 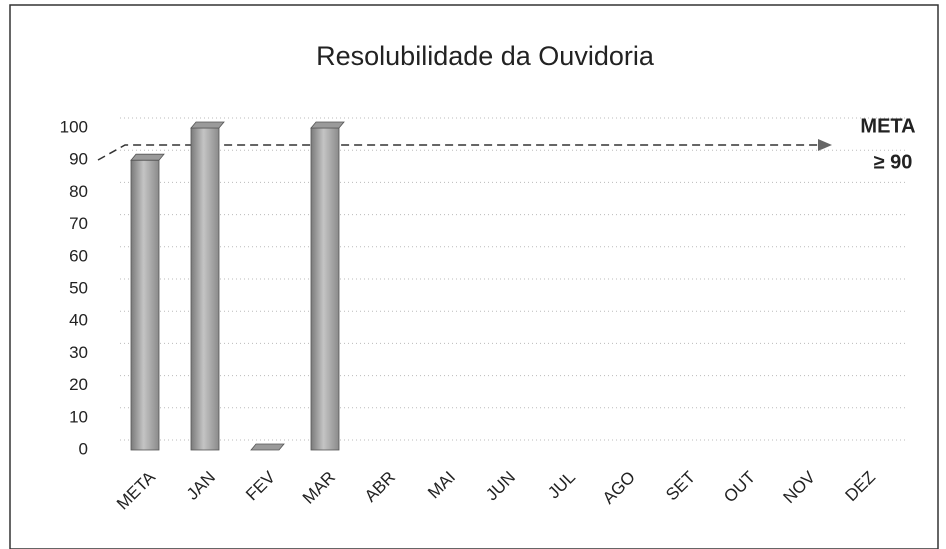 What do you see at coordinates (485, 56) in the screenshot?
I see `chart-title: Resolubilidade da Ouvidoria` at bounding box center [485, 56].